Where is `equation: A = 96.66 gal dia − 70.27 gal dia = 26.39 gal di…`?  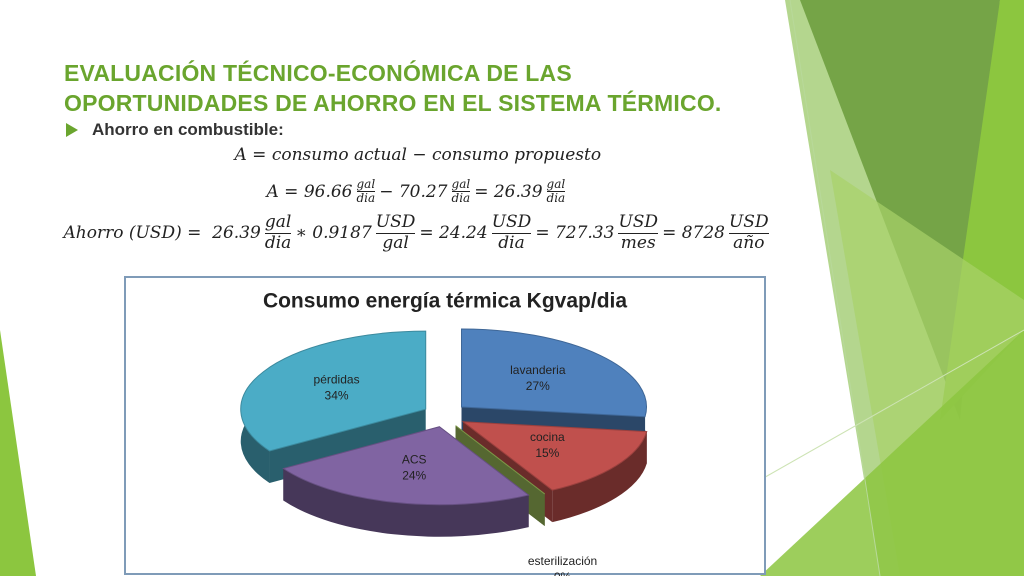 equation: A = 96.66 gal dia − 70.27 gal dia = 26.39 gal di… is located at coordinates (418, 191).